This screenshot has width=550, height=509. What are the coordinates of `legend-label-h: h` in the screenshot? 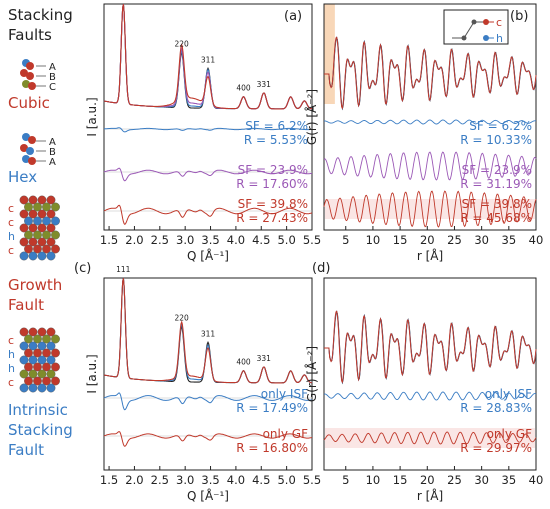 It's located at (499, 38).